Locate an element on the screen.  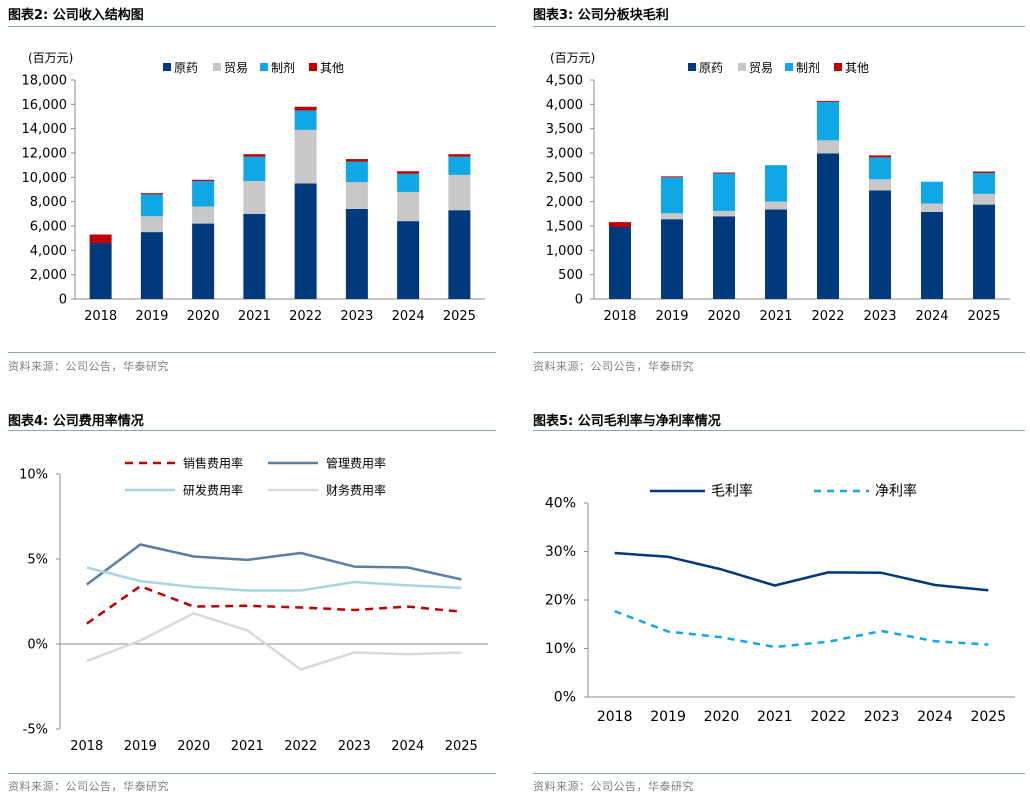
legend-label: 财务费用率 is located at coordinates (356, 490).